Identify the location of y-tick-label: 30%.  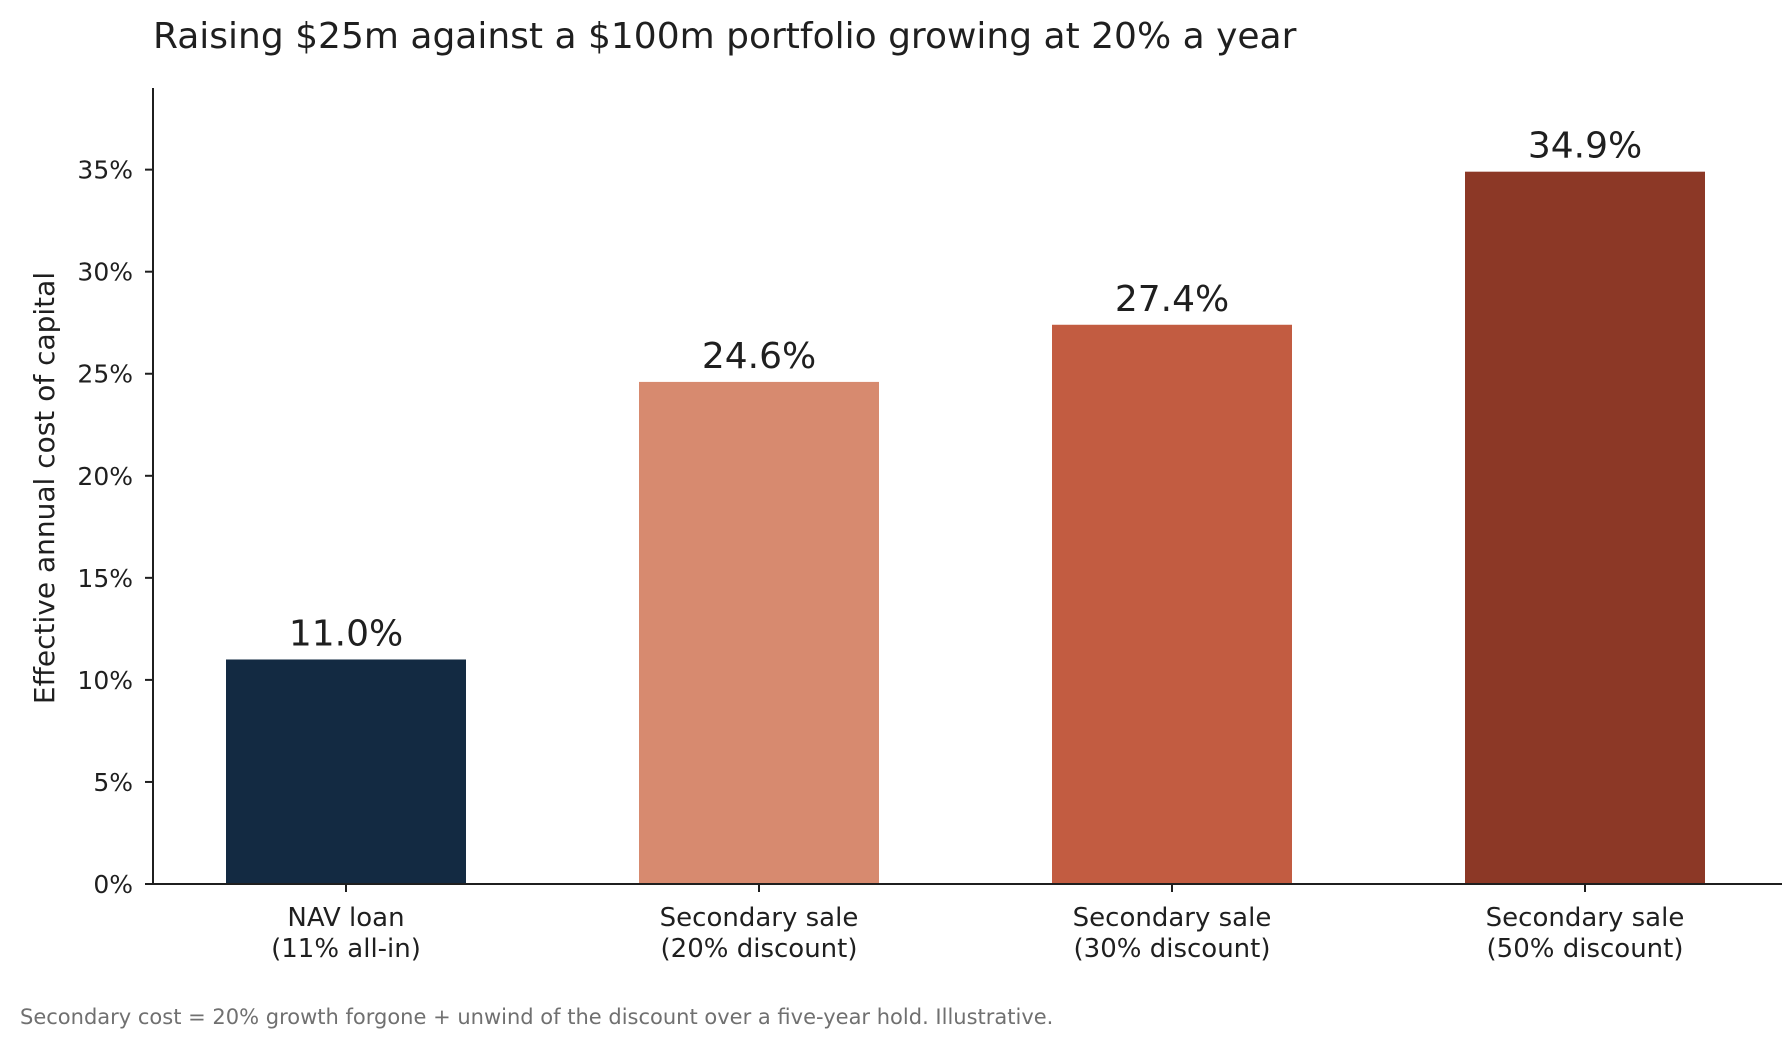
(105, 272).